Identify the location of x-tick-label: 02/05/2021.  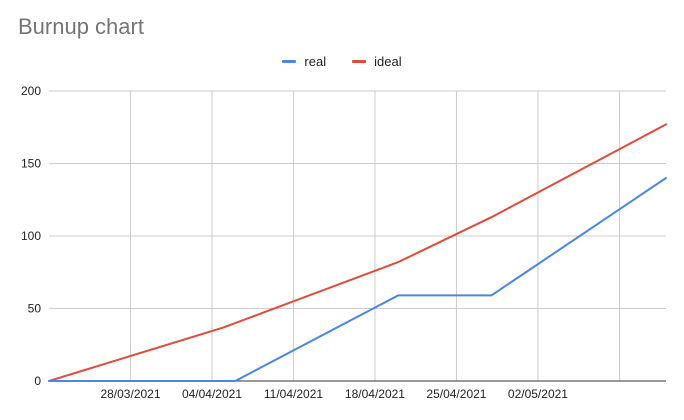
(538, 394).